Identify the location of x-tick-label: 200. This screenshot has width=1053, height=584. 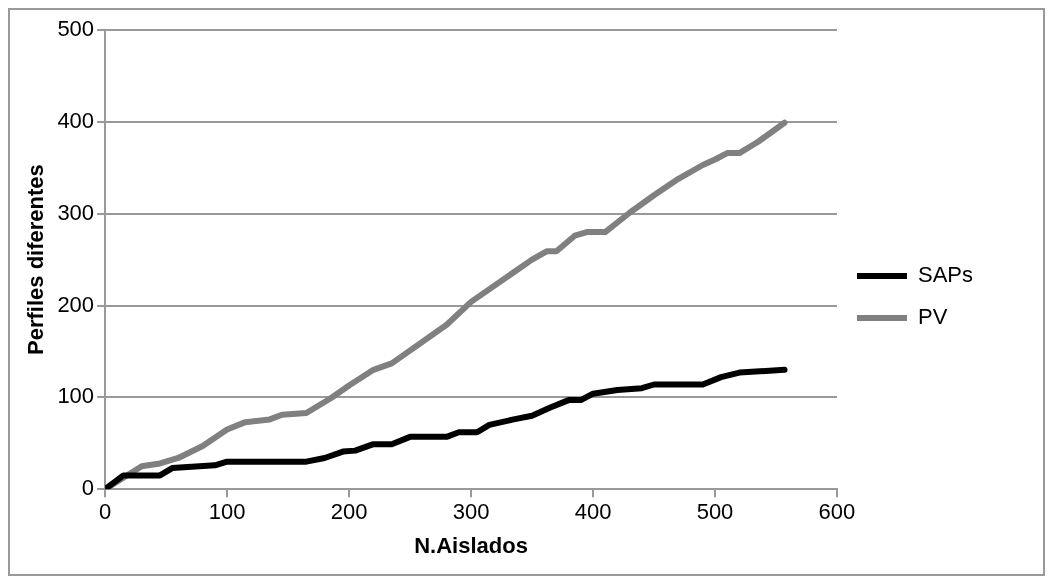
(349, 512).